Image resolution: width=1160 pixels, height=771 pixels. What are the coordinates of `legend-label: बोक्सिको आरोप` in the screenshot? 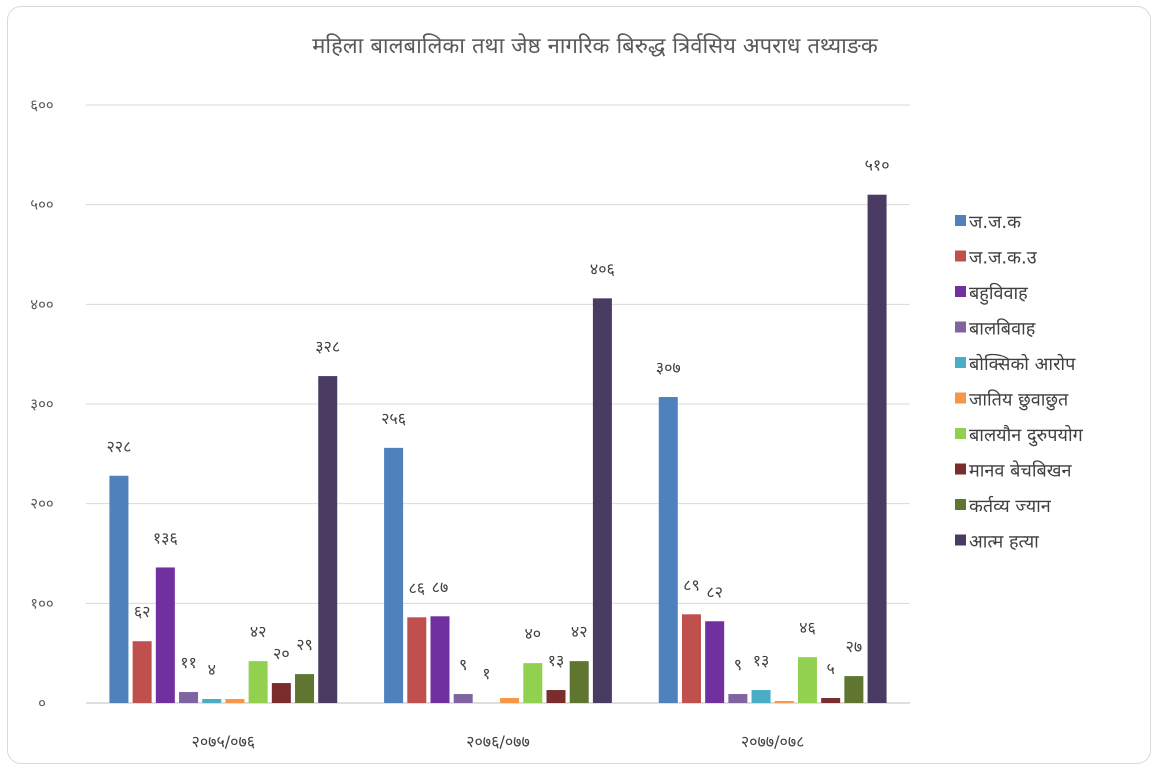 It's located at (1022, 364).